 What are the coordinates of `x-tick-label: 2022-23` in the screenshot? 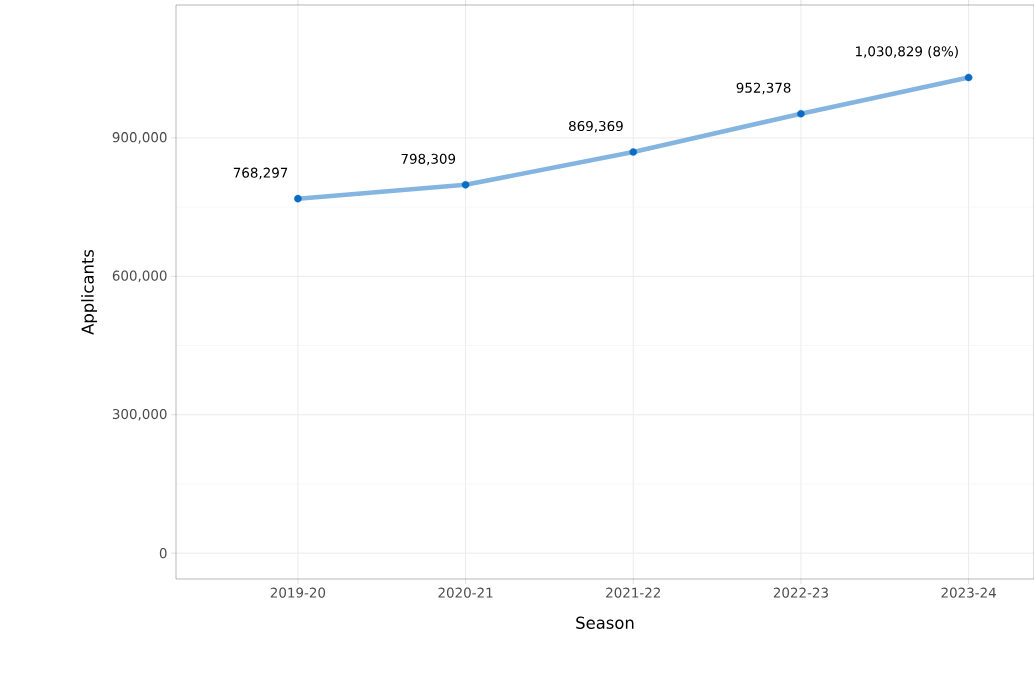 It's located at (800, 592).